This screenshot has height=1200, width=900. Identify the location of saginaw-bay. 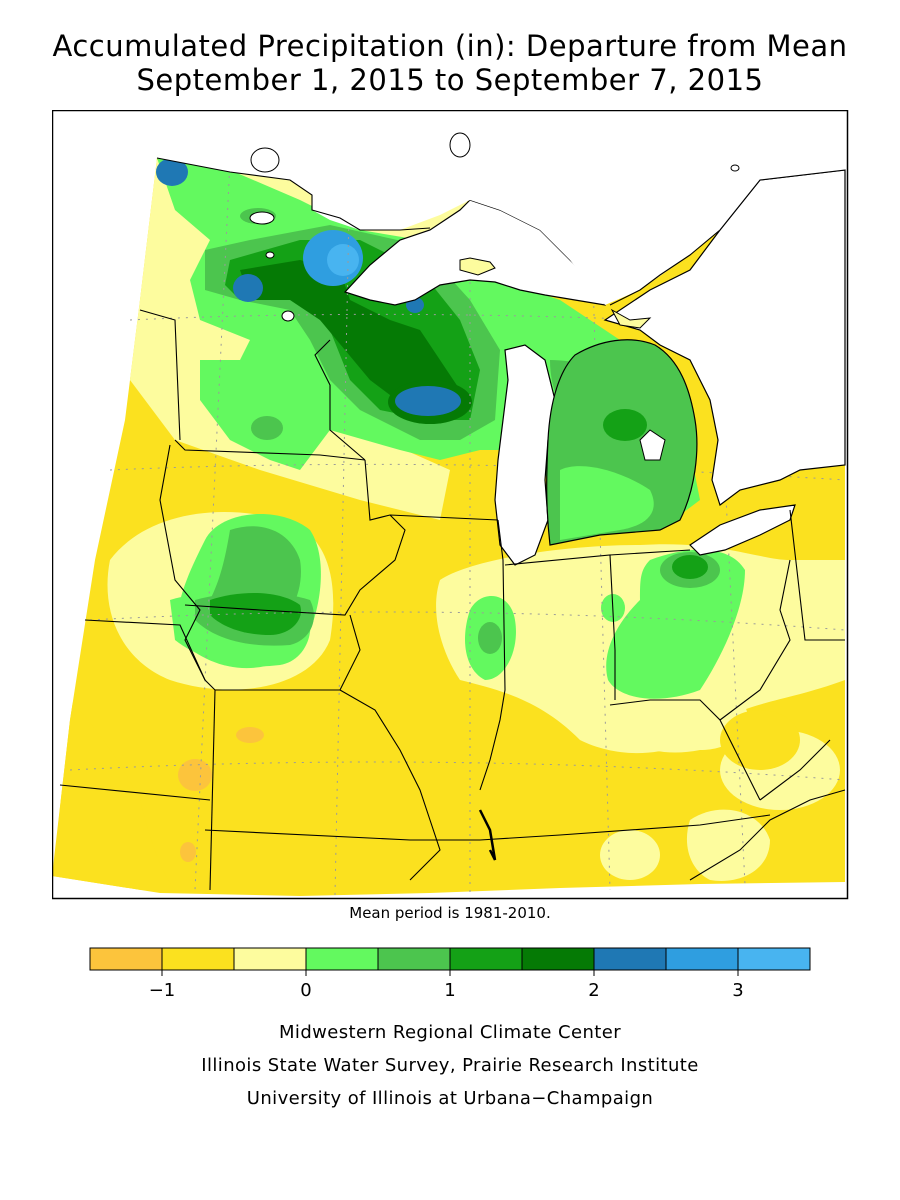
(652, 445).